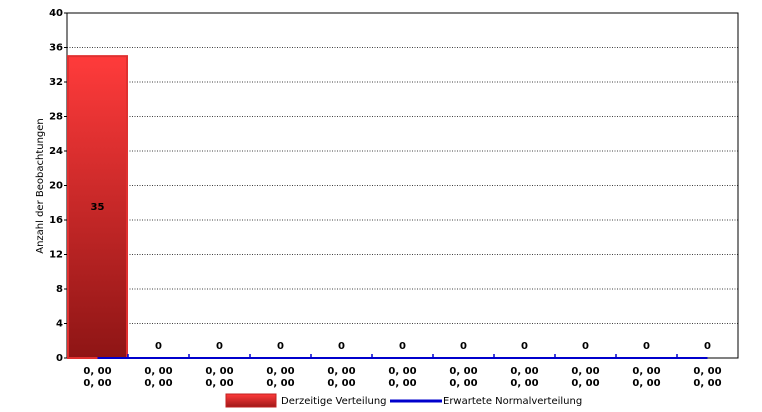  Describe the element at coordinates (251, 400) in the screenshot. I see `legend-swatch` at that location.